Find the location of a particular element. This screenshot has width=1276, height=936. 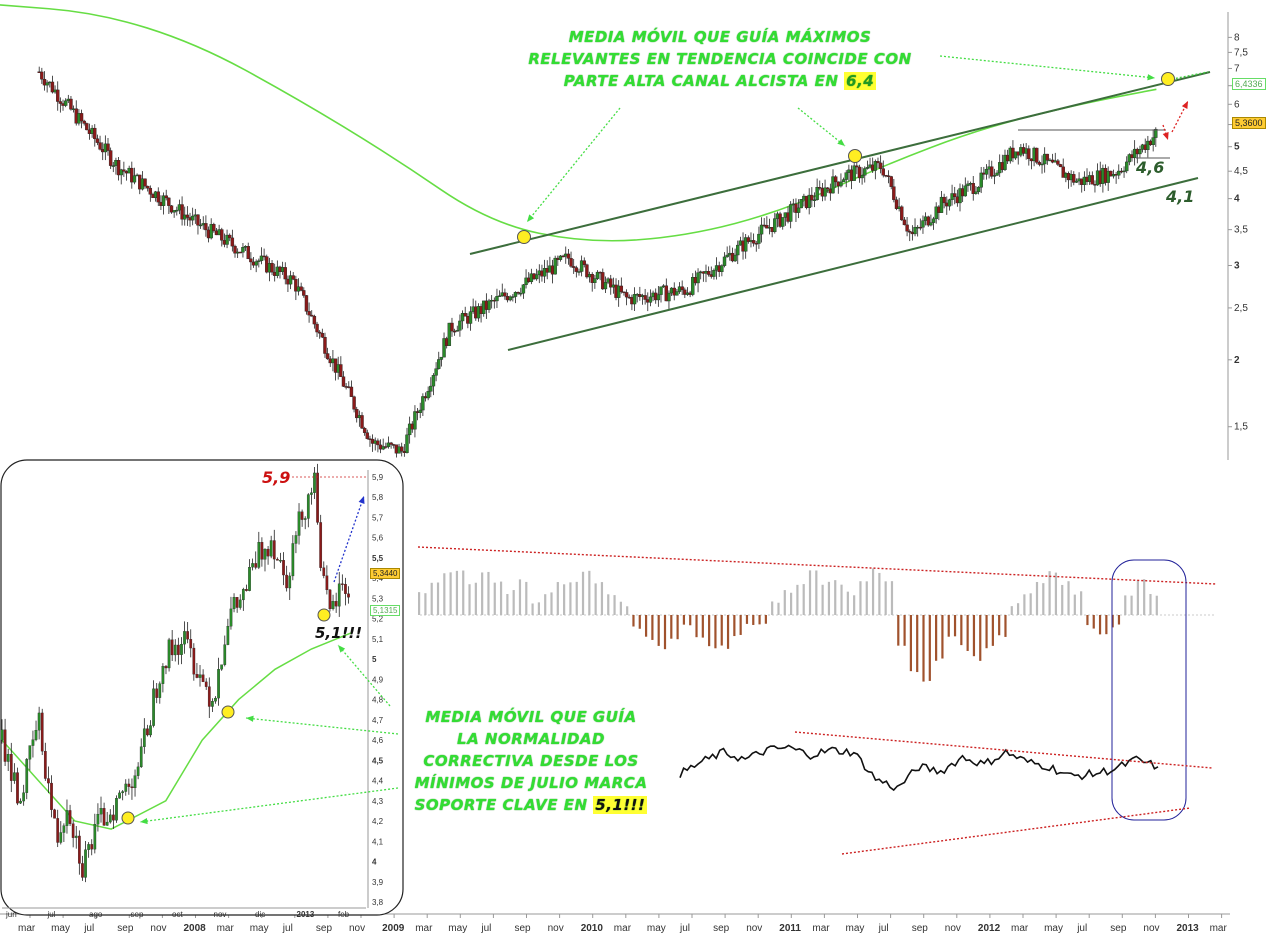

inset-y-tick-label: 3,8 is located at coordinates (378, 902).